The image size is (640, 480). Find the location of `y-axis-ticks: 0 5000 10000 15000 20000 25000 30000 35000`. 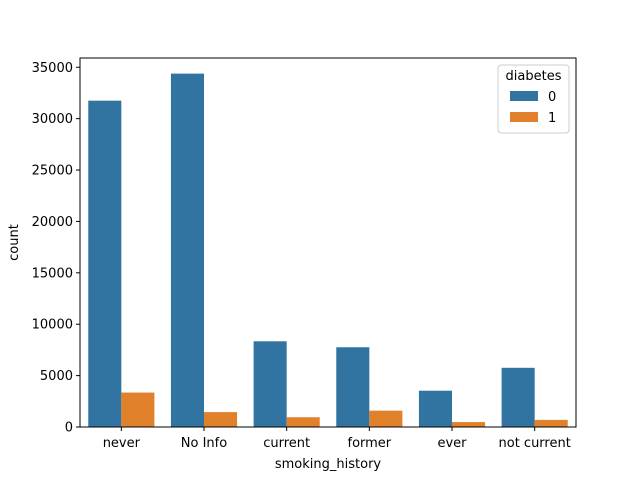

y-axis-ticks: 0 5000 10000 15000 20000 25000 30000 35000 is located at coordinates (56, 248).